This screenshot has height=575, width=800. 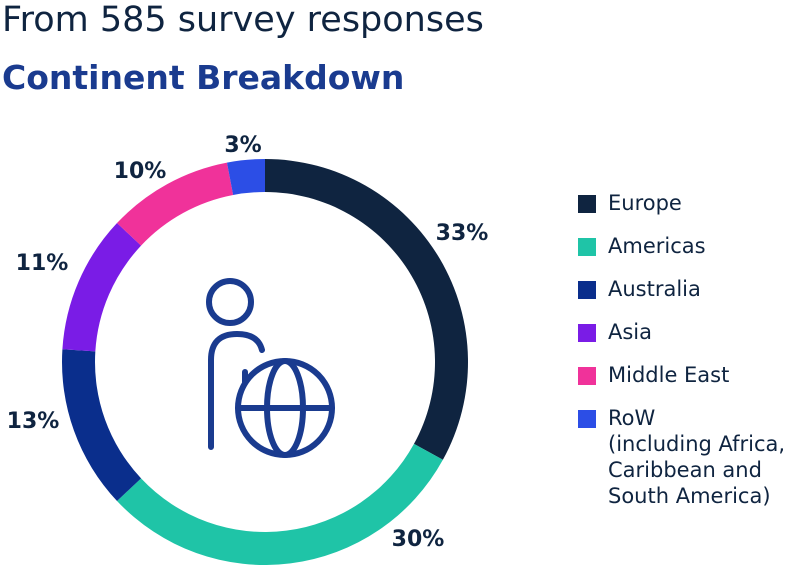 What do you see at coordinates (270, 368) in the screenshot?
I see `person-globe-icon` at bounding box center [270, 368].